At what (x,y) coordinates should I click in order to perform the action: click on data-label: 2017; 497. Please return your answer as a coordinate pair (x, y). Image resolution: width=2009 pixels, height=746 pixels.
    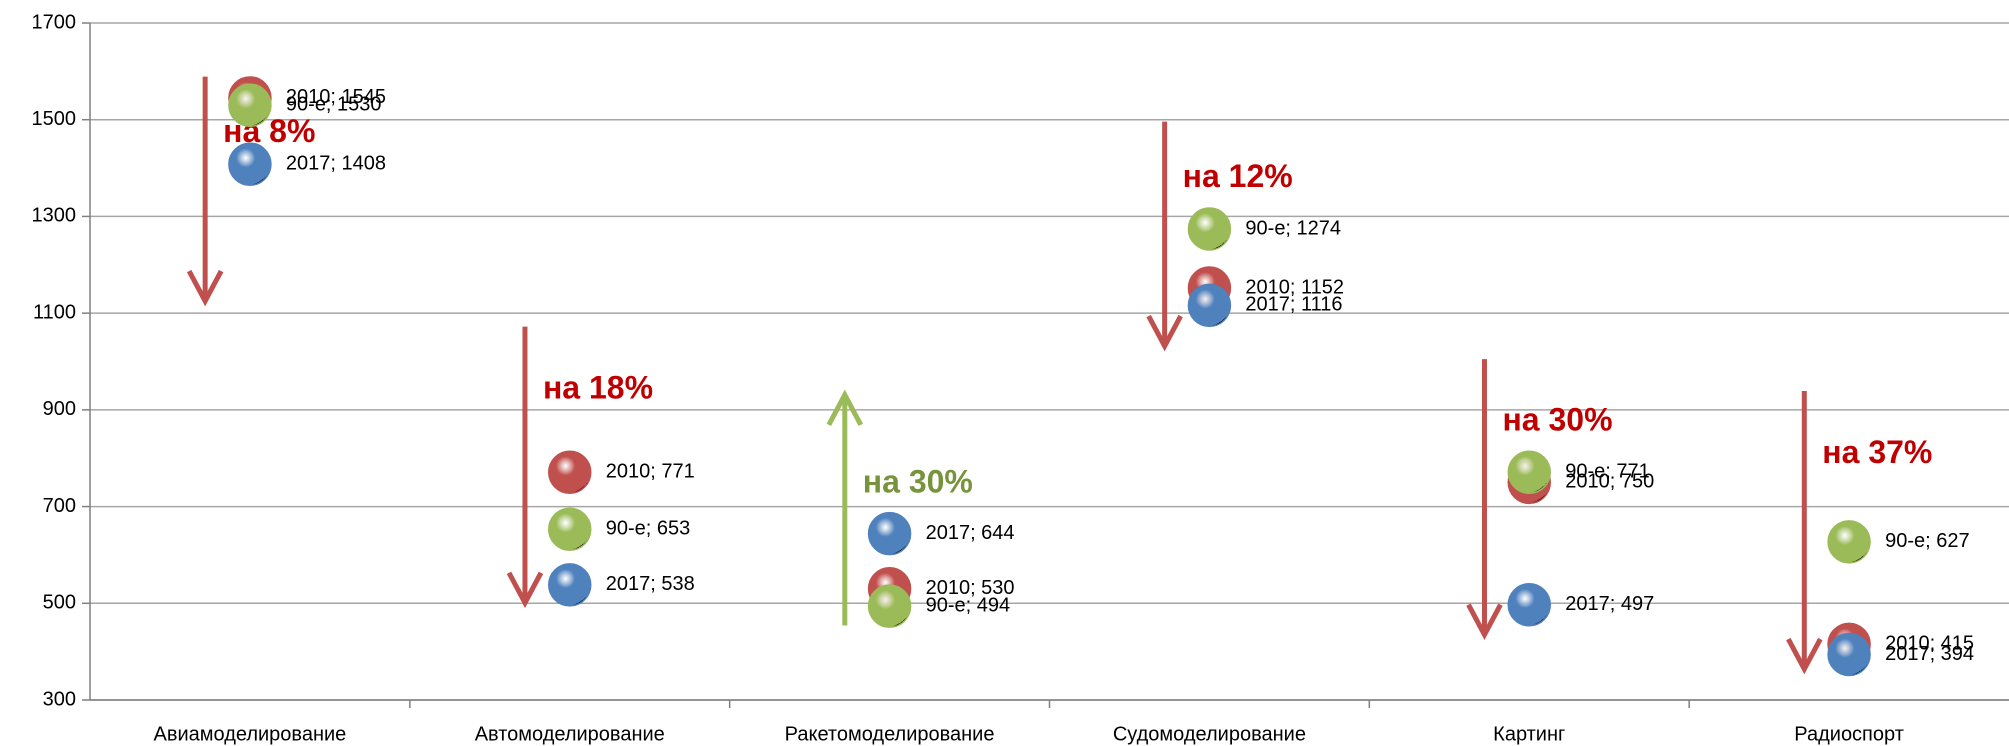
    Looking at the image, I should click on (1609, 604).